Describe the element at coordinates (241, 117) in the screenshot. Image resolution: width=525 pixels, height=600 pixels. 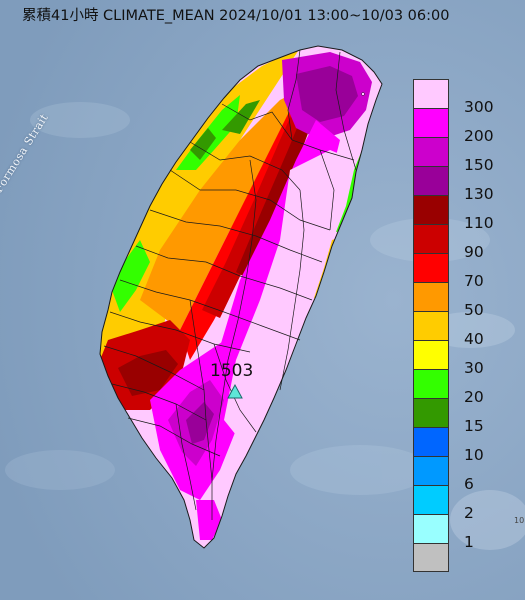
I see `band-15-b` at that location.